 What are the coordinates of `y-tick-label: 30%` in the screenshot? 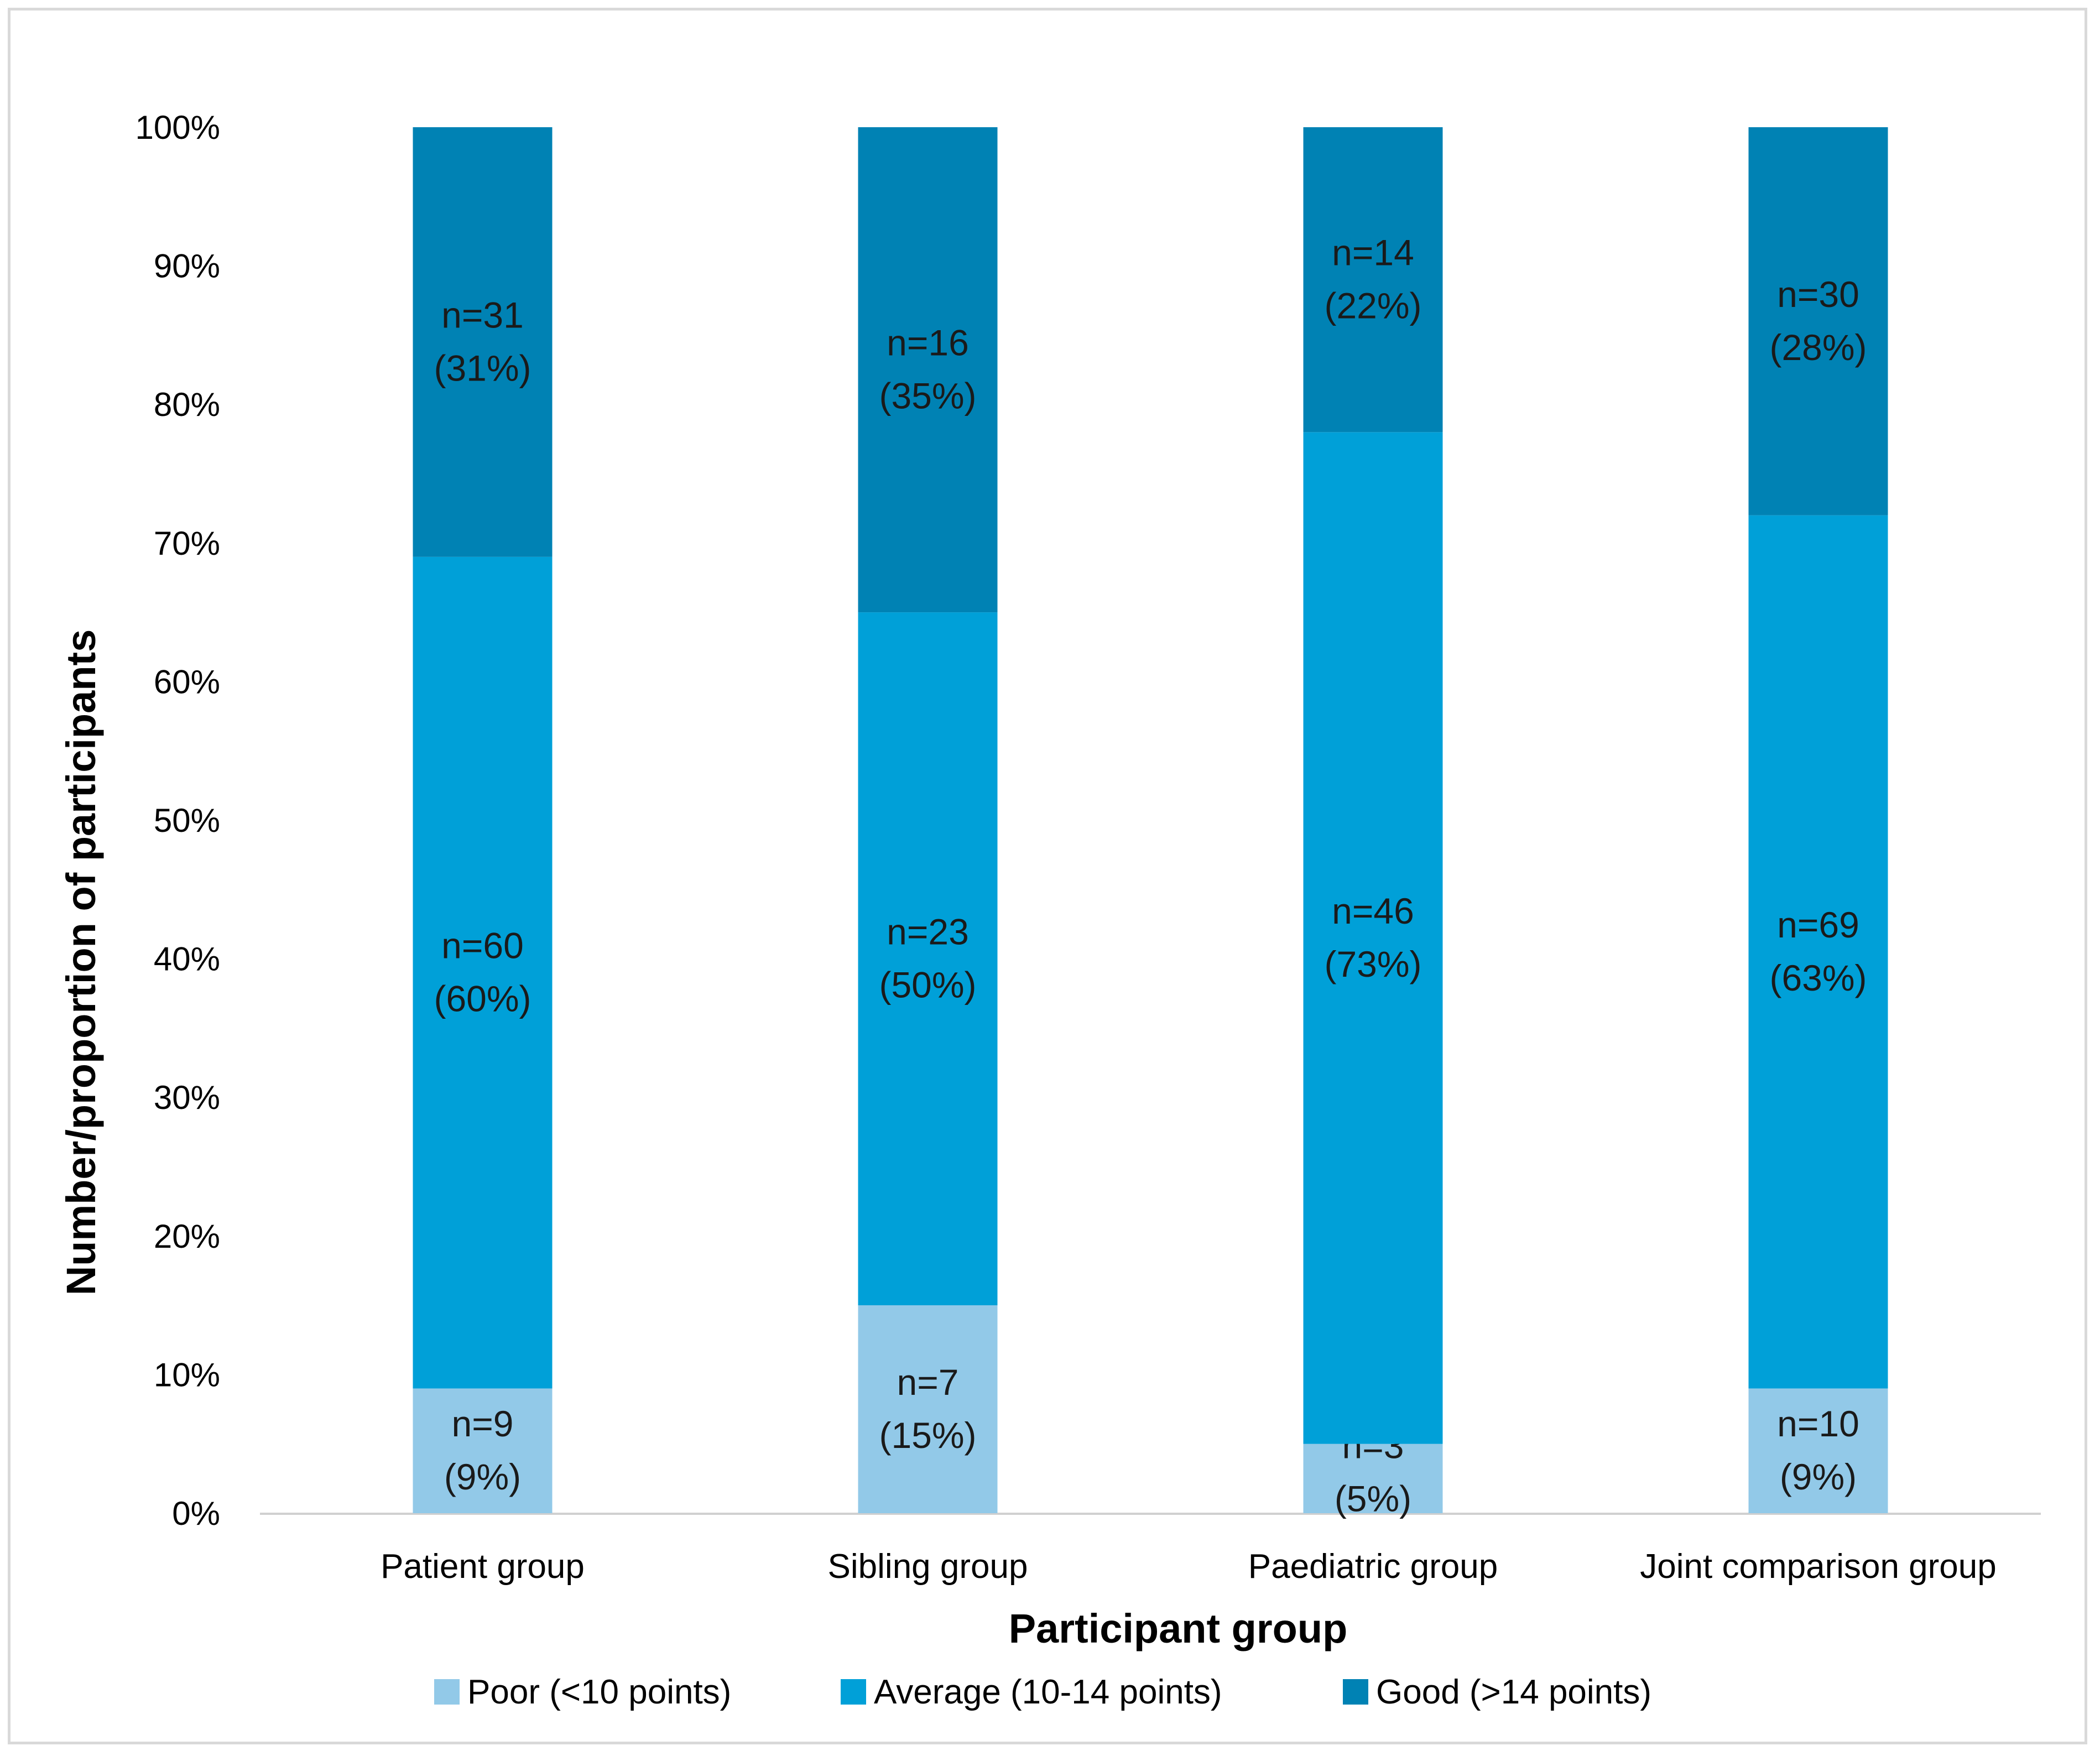 It's located at (187, 1097).